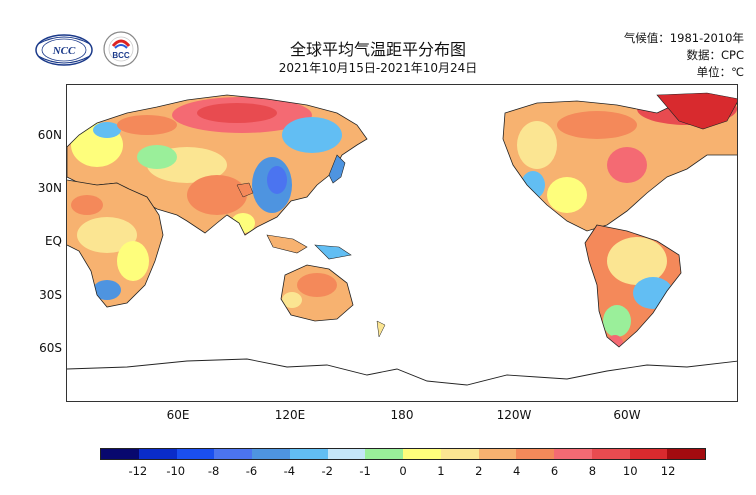 This screenshot has width=756, height=495. Describe the element at coordinates (630, 471) in the screenshot. I see `legend-label: 10` at that location.